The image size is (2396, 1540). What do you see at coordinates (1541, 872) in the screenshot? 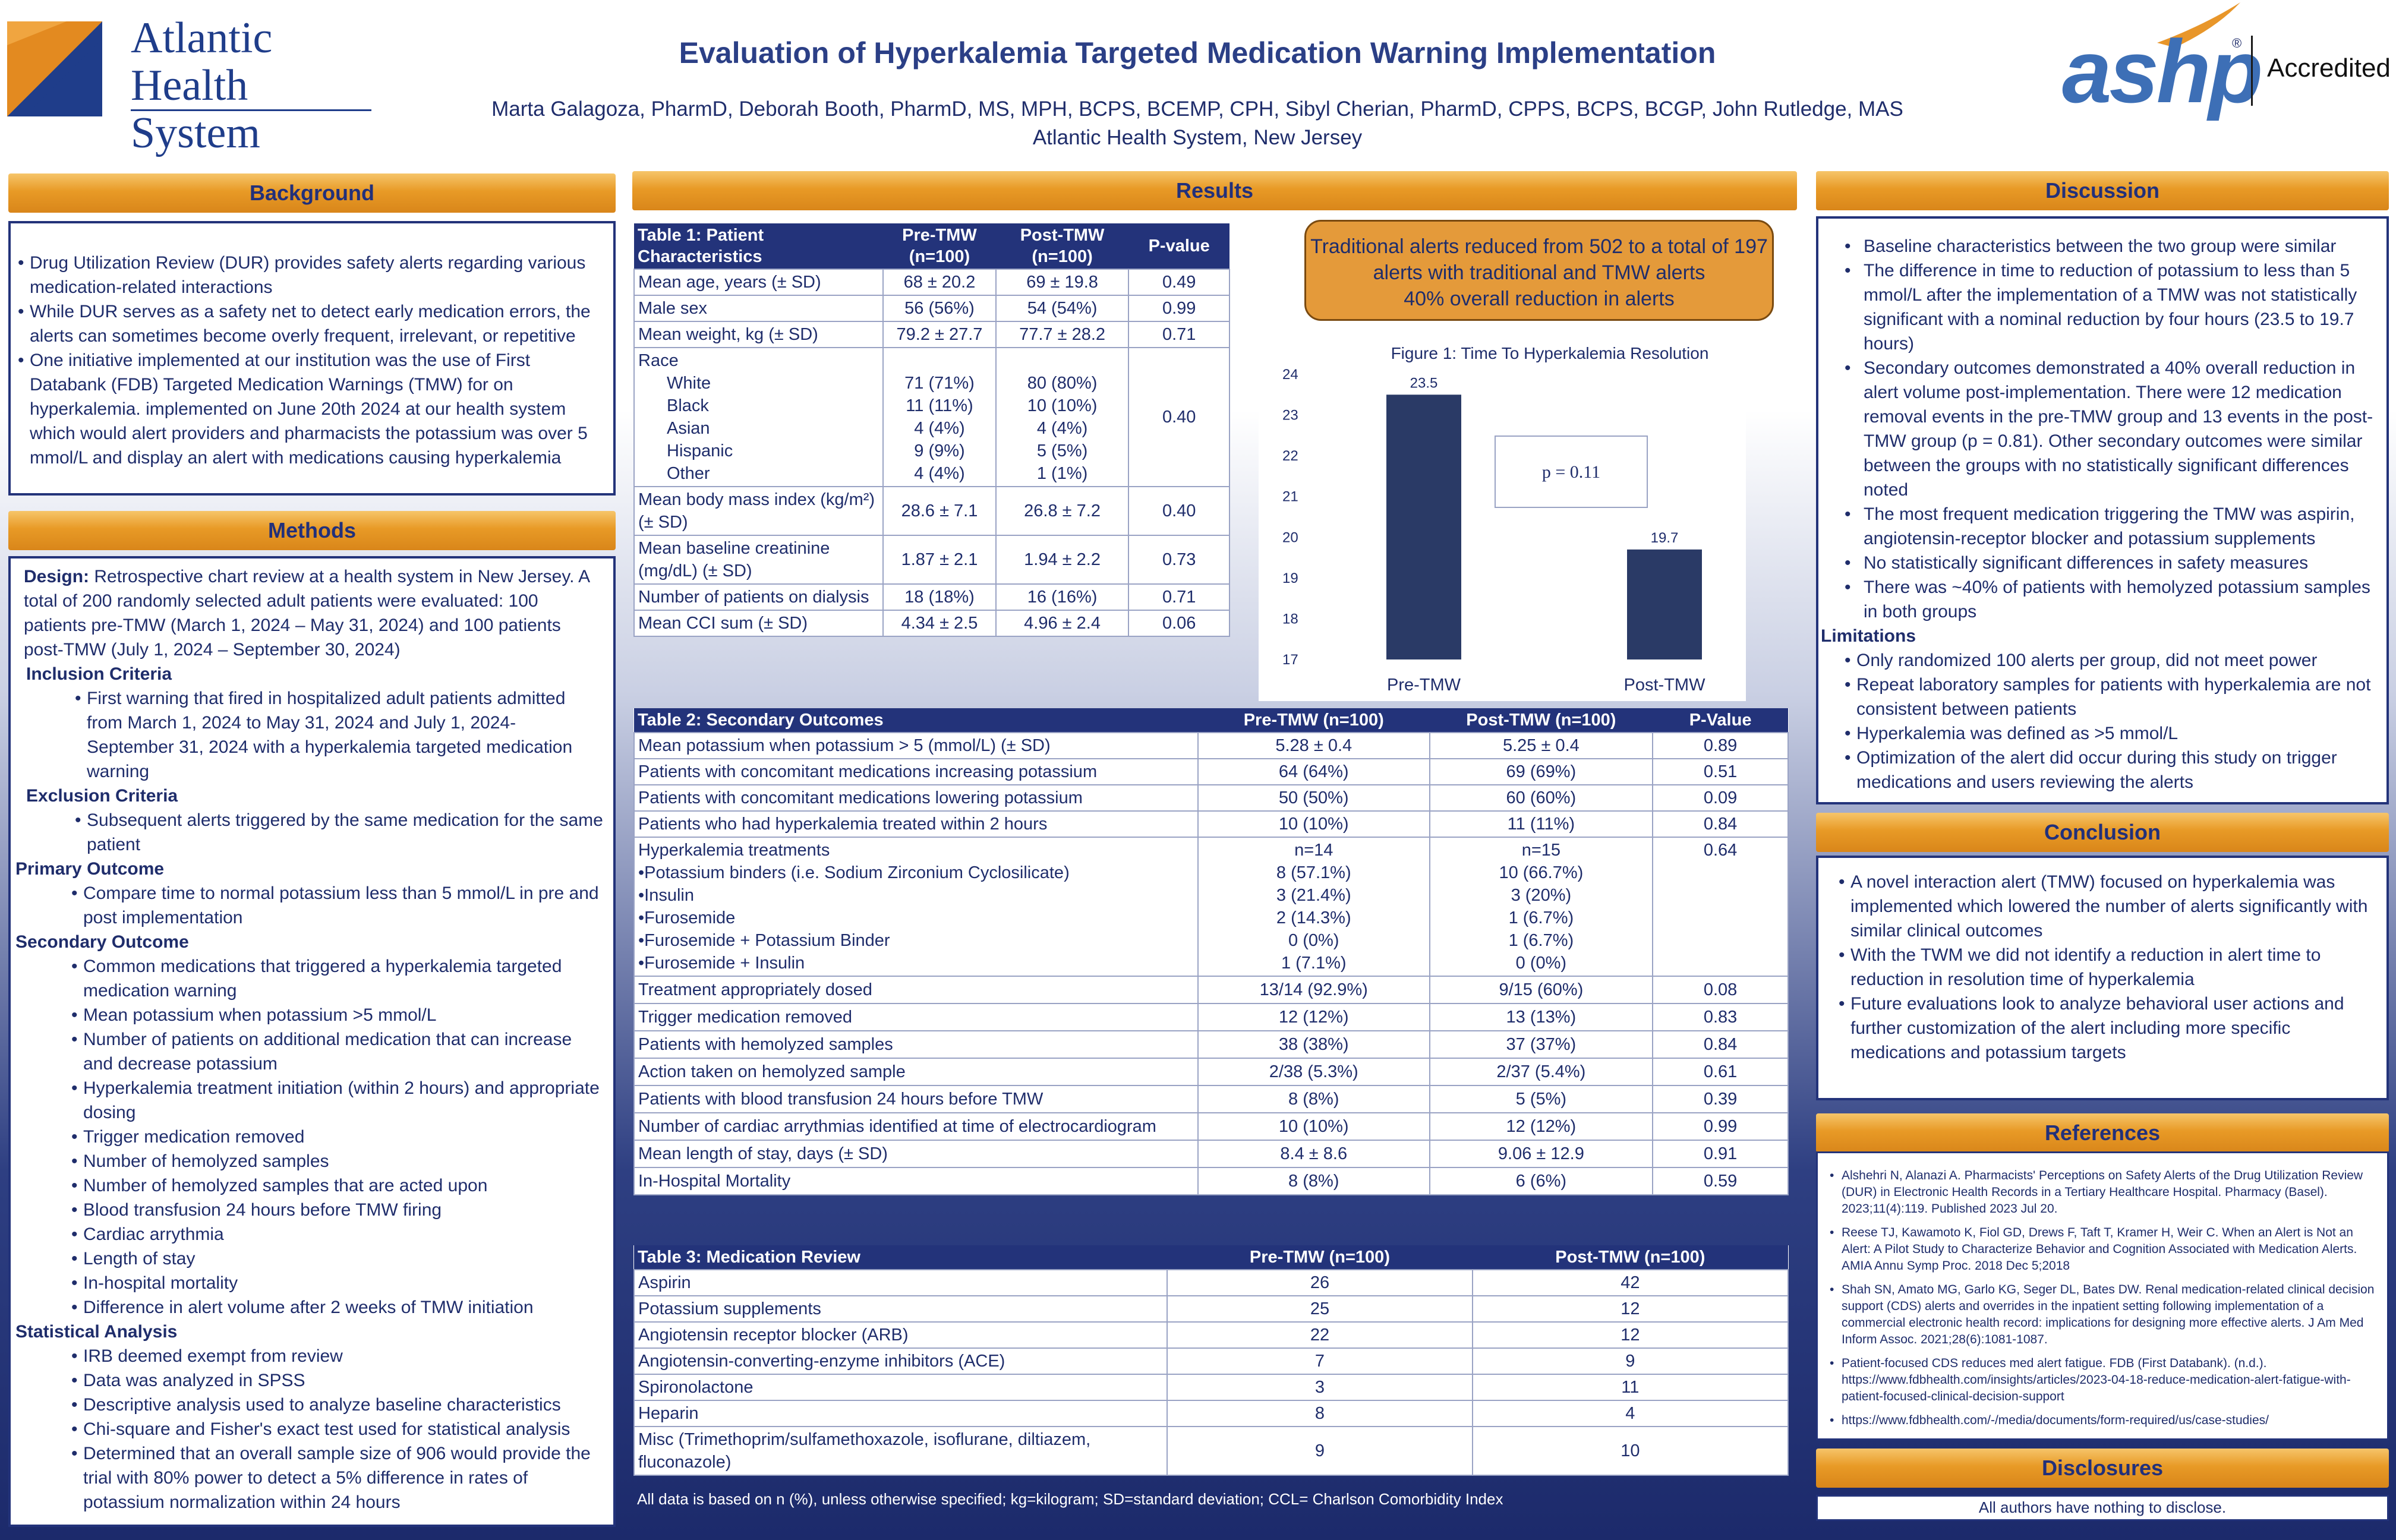
I see `treatment-line: 10 (66.7%)` at bounding box center [1541, 872].